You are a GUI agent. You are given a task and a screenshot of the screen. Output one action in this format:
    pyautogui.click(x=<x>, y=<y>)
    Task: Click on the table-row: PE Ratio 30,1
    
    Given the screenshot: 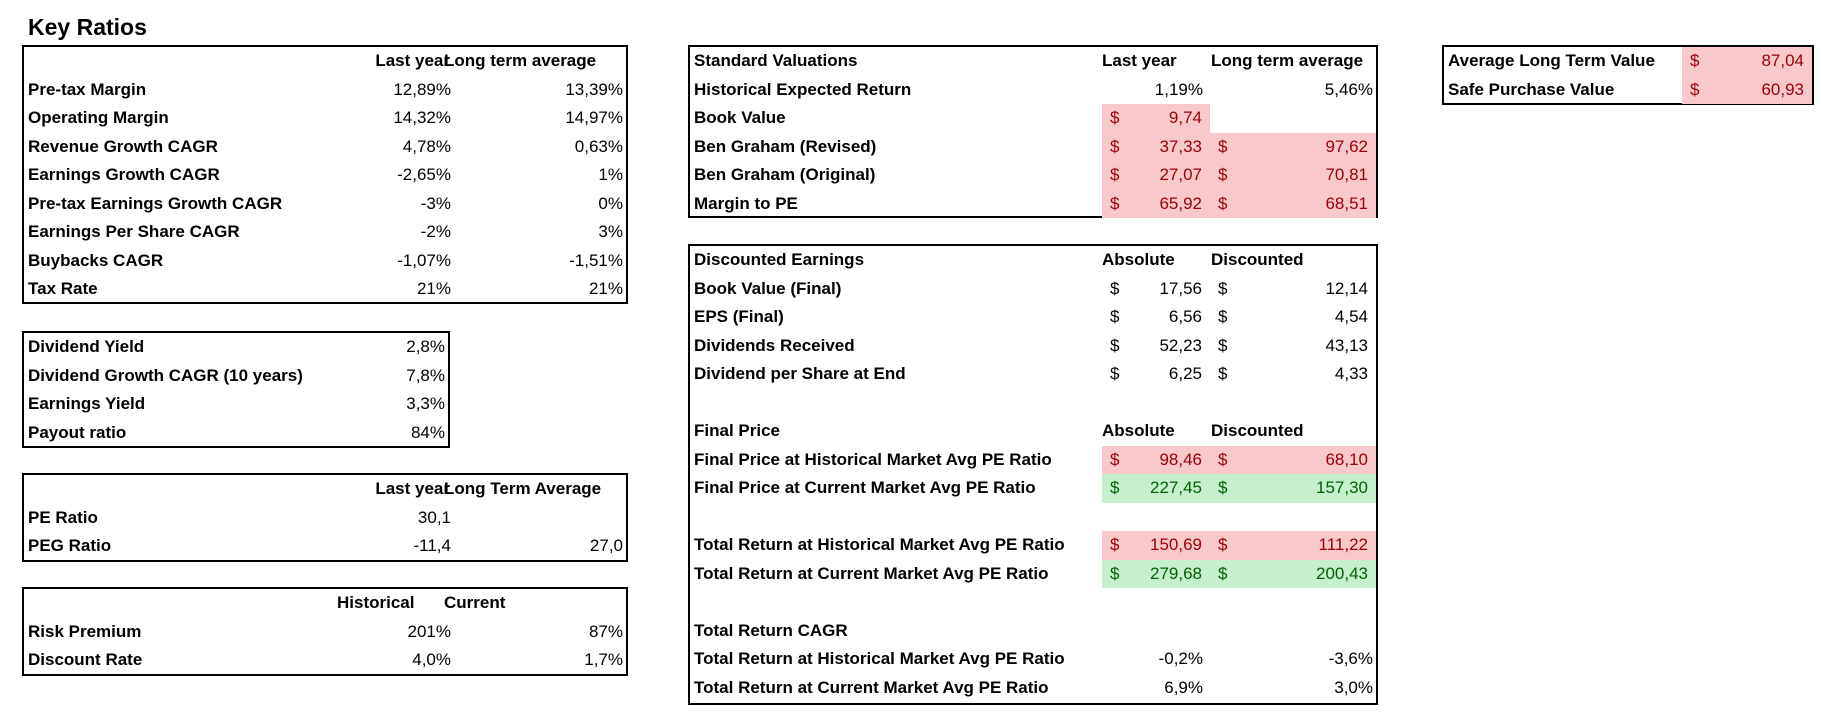 What is the action you would take?
    pyautogui.click(x=325, y=518)
    